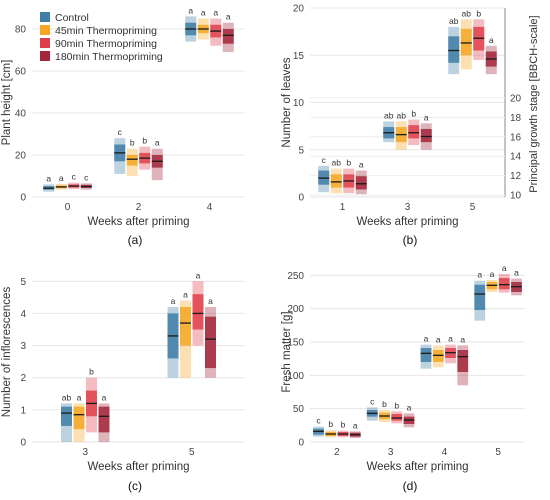  What do you see at coordinates (516, 157) in the screenshot?
I see `secondary-tick-label: 14` at bounding box center [516, 157].